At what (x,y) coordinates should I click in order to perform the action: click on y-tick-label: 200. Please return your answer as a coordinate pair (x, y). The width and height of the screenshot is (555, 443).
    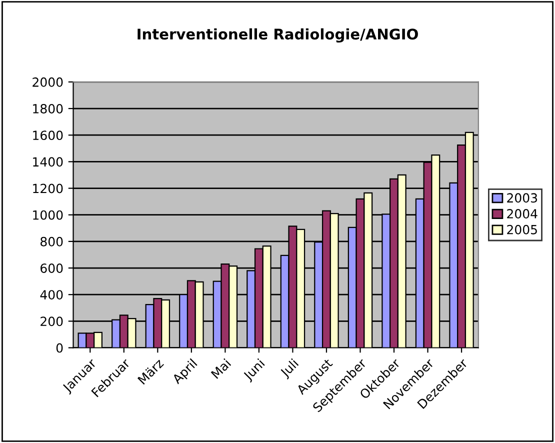
    Looking at the image, I should click on (51, 321).